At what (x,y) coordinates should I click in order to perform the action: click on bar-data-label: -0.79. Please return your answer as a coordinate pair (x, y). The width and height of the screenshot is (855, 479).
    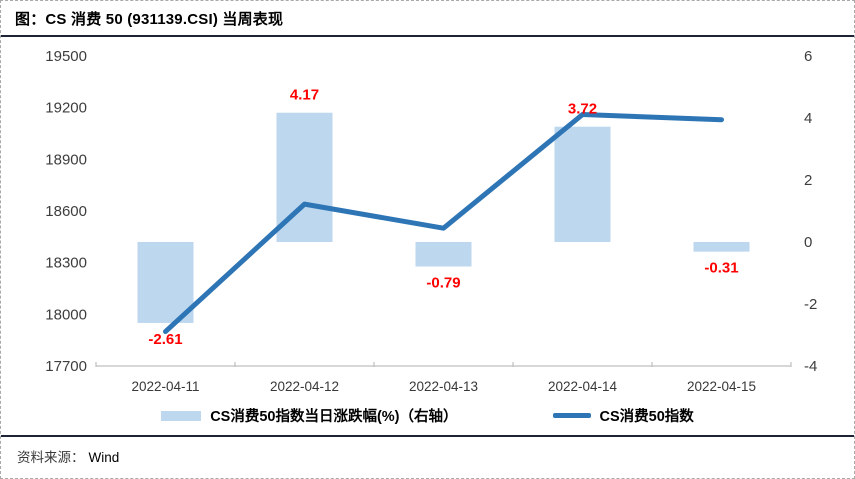
    Looking at the image, I should click on (443, 282).